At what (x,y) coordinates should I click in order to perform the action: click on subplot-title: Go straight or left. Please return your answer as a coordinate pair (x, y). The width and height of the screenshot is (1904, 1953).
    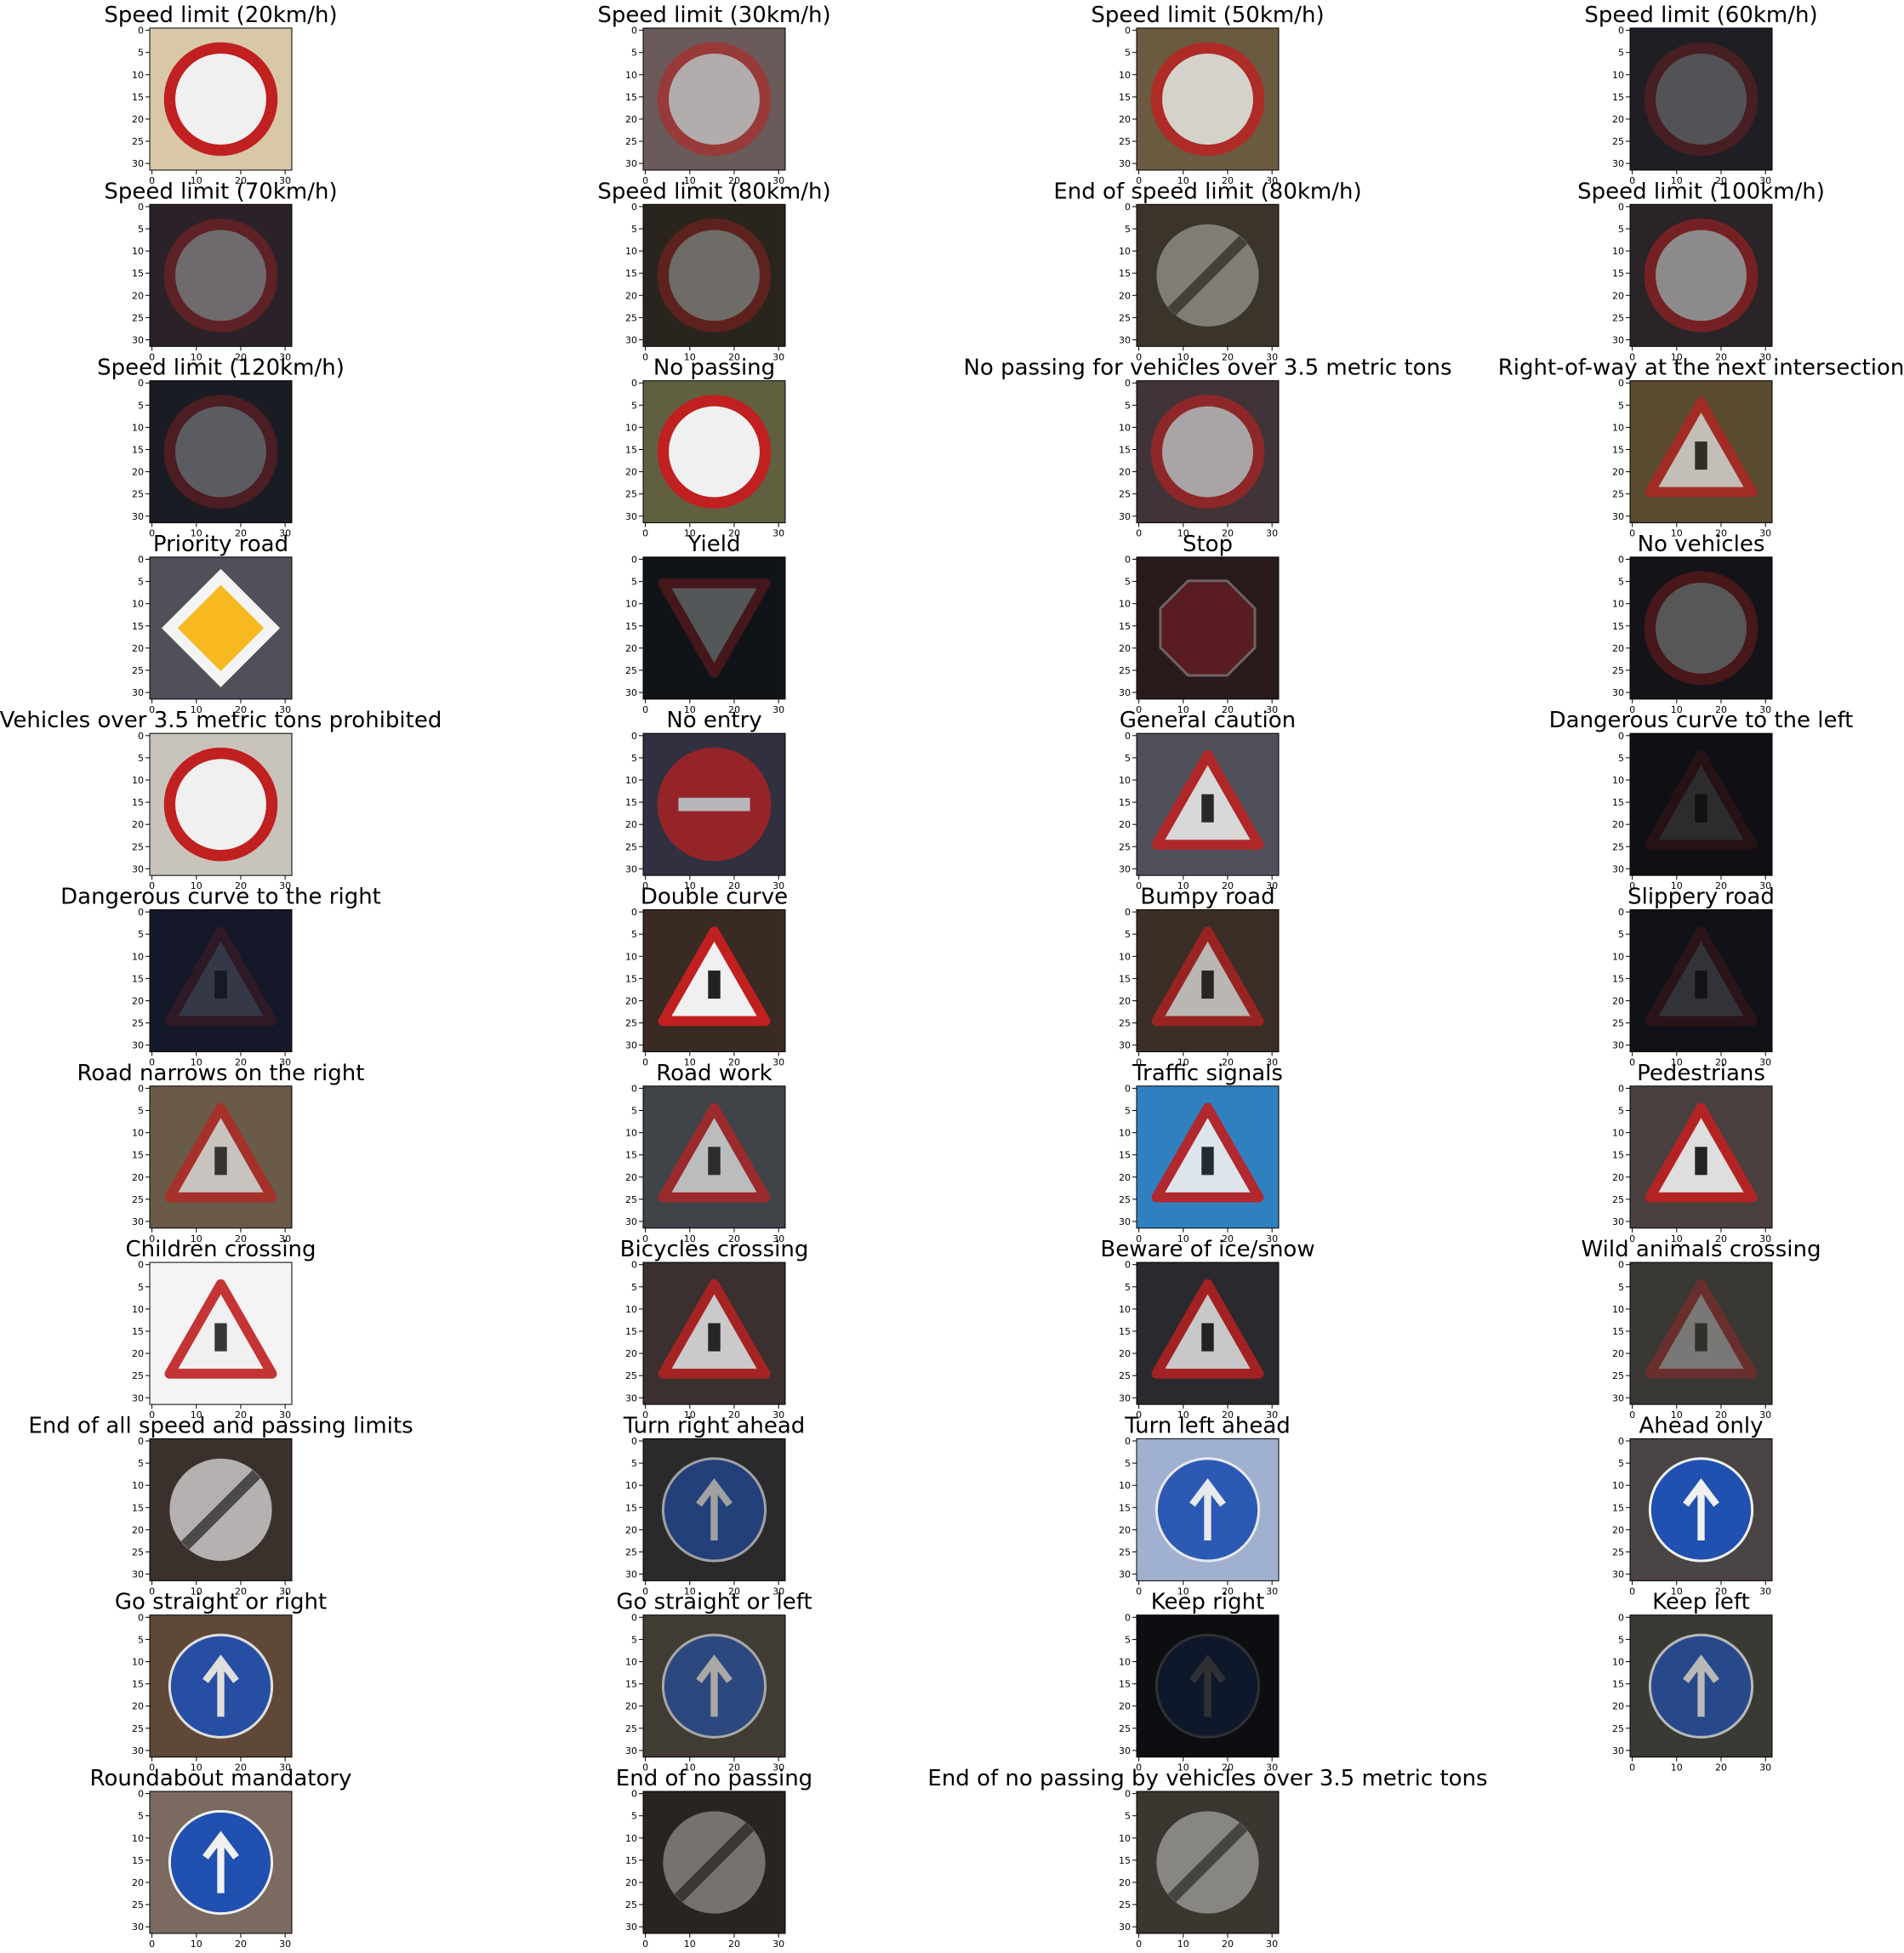
    Looking at the image, I should click on (714, 1602).